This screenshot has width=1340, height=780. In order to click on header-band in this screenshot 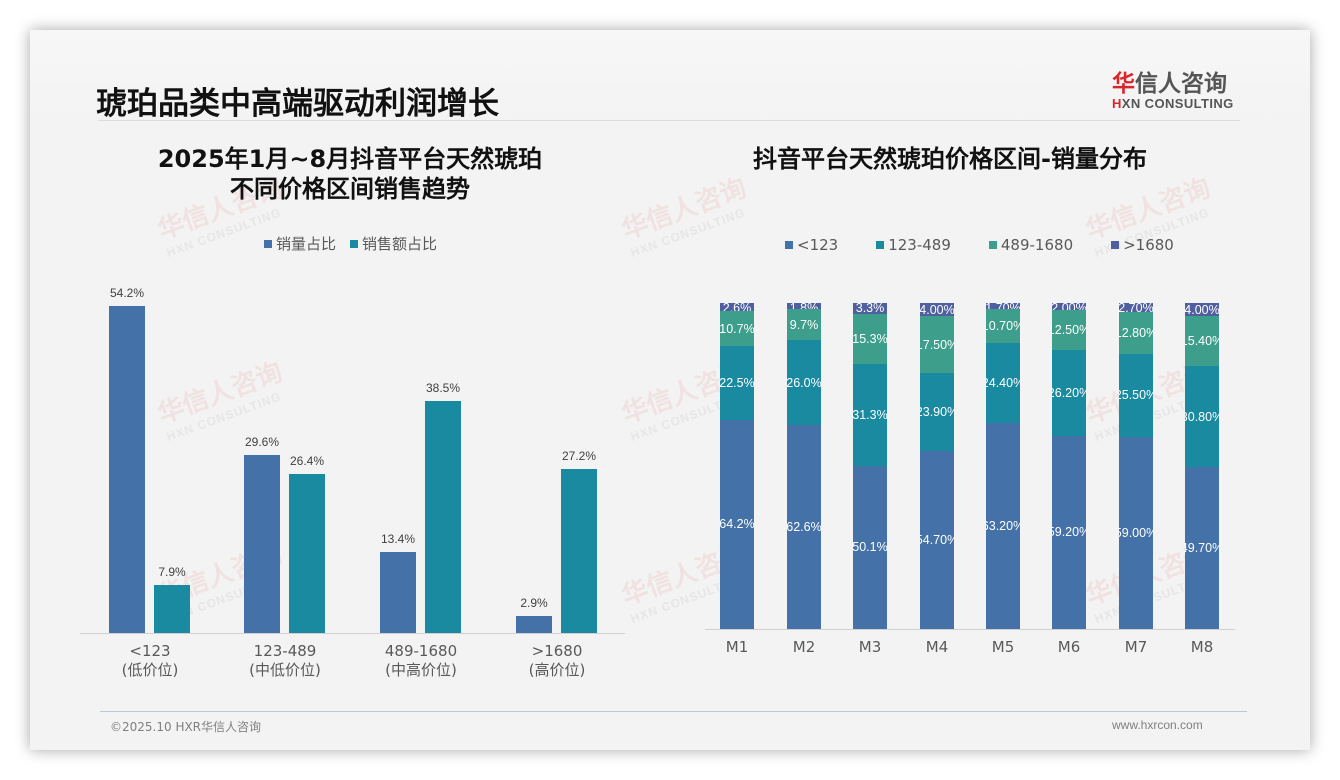, I will do `click(670, 75)`.